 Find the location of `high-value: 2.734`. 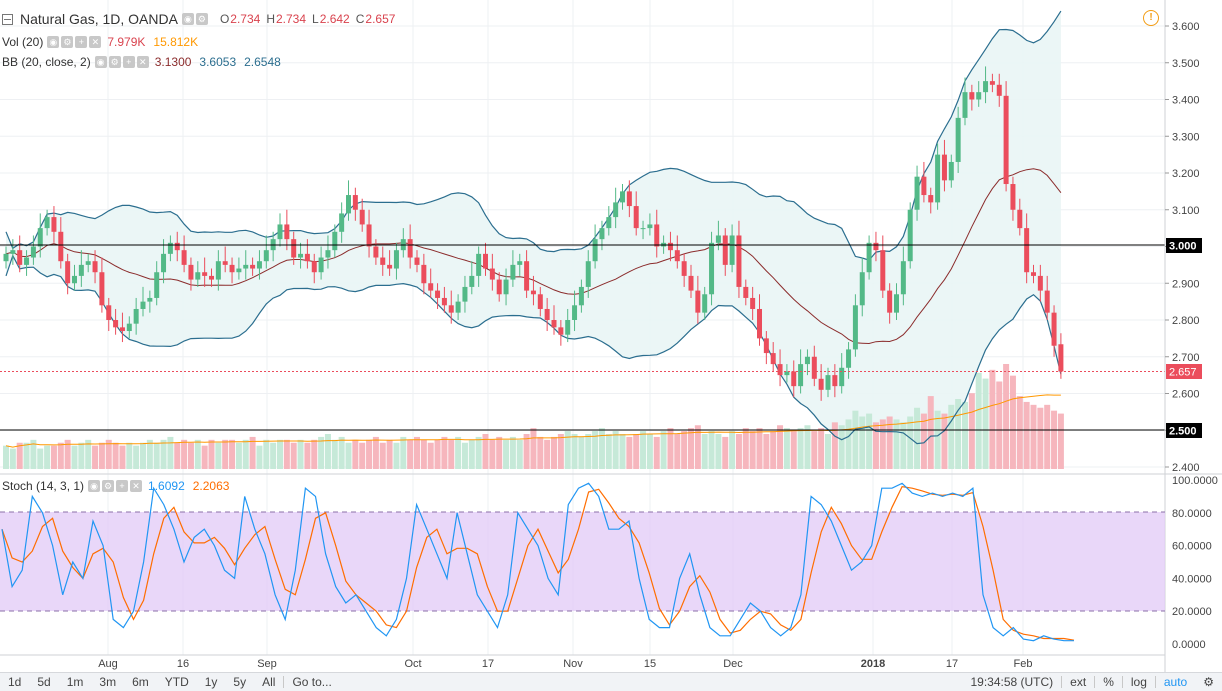

high-value: 2.734 is located at coordinates (291, 19).